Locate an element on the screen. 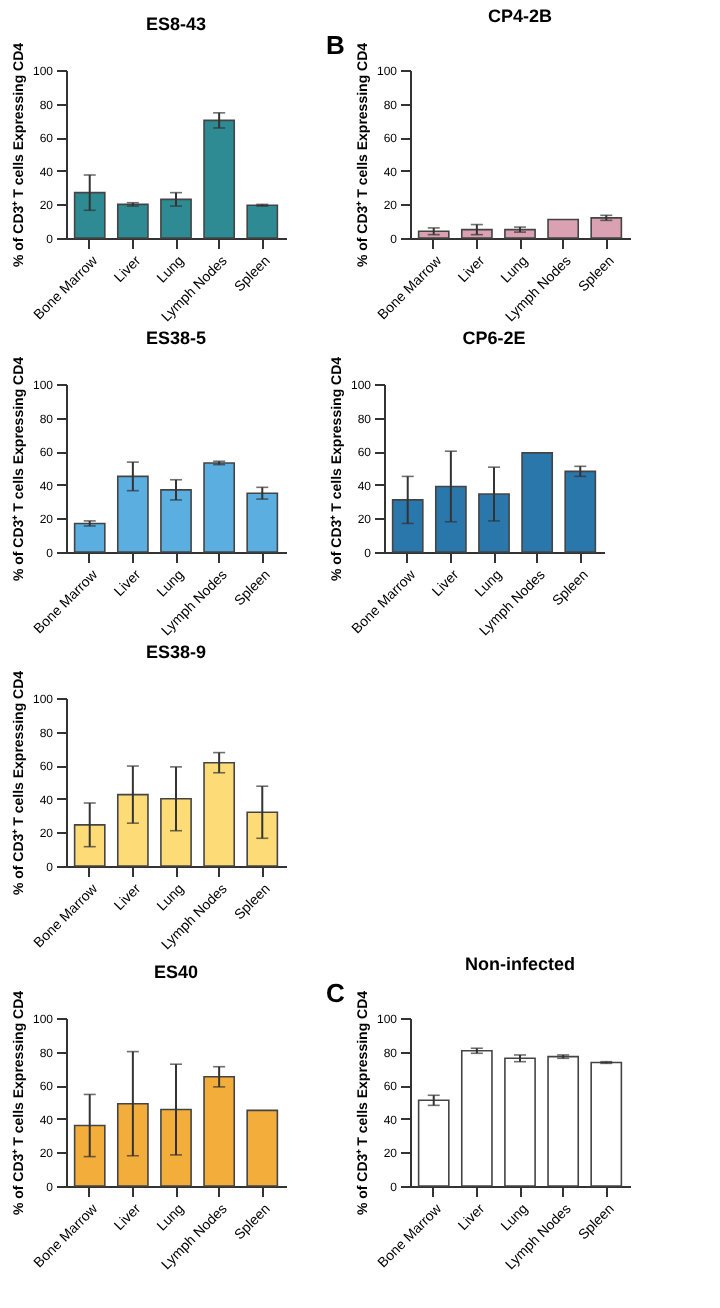 This screenshot has height=1308, width=720. chart-title: CP6-2E is located at coordinates (494, 337).